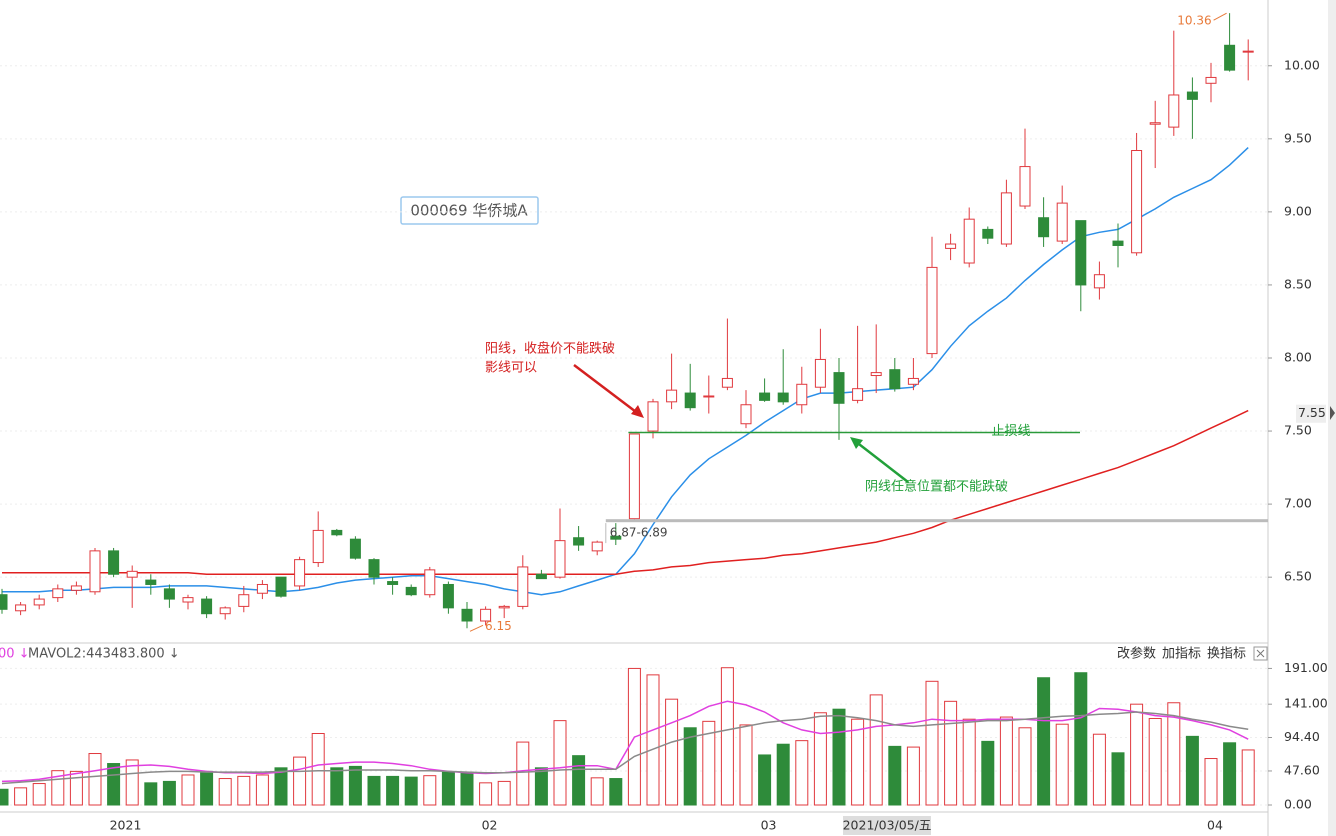 The width and height of the screenshot is (1336, 836). I want to click on y-tick-label: 94.40, so click(1302, 736).